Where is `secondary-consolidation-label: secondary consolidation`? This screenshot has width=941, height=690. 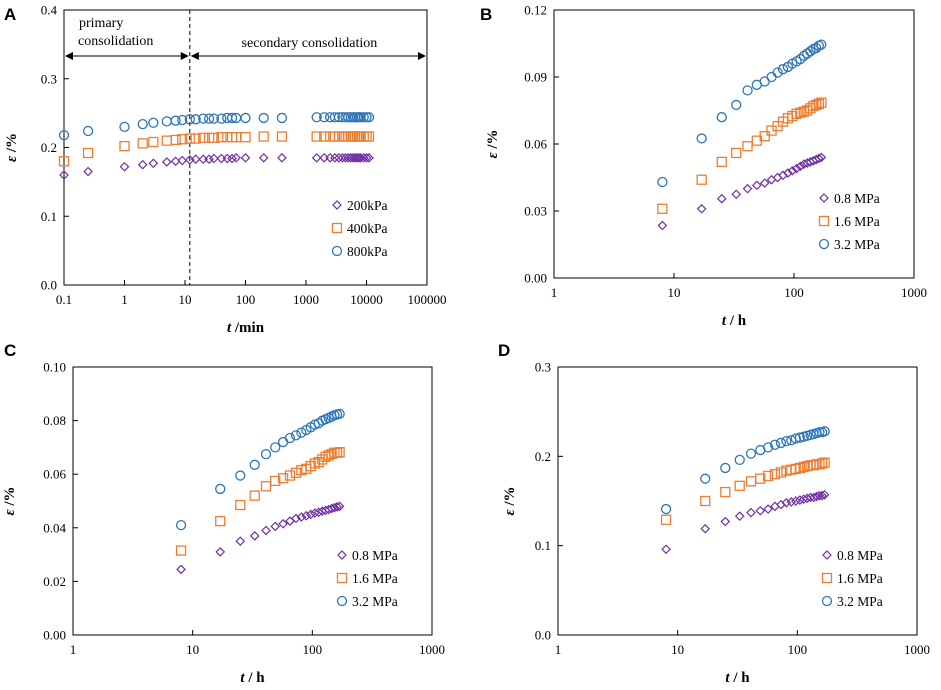
secondary-consolidation-label: secondary consolidation is located at coordinates (310, 43).